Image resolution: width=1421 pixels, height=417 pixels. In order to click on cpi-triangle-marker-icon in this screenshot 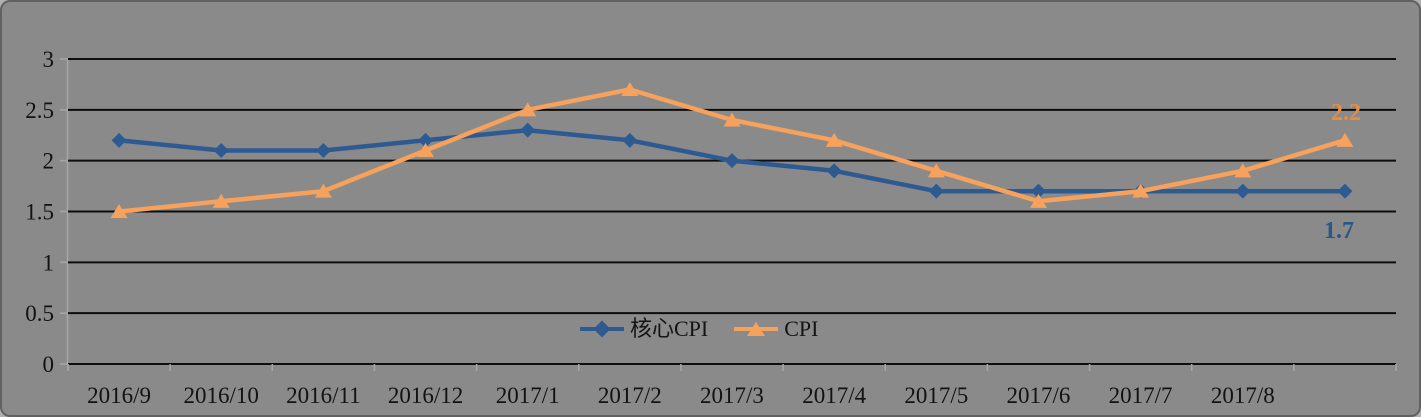, I will do `click(756, 329)`.